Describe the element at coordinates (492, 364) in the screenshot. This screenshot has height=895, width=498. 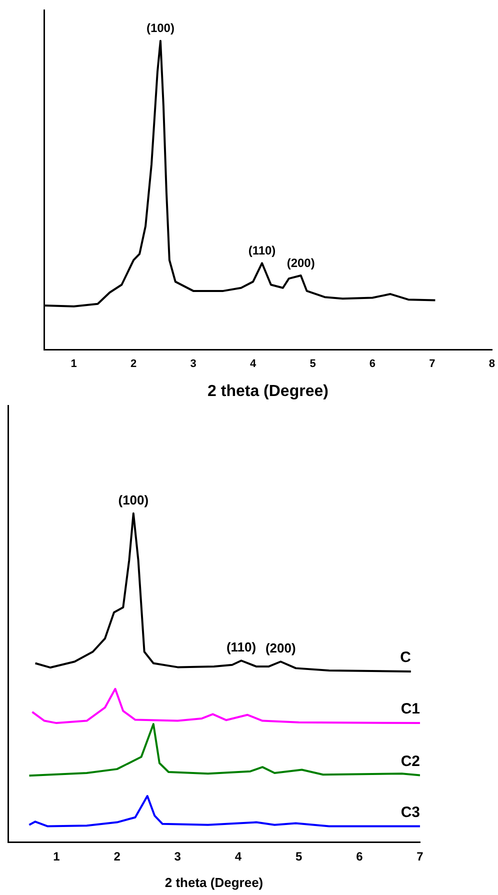
I see `x-tick-label: 8` at that location.